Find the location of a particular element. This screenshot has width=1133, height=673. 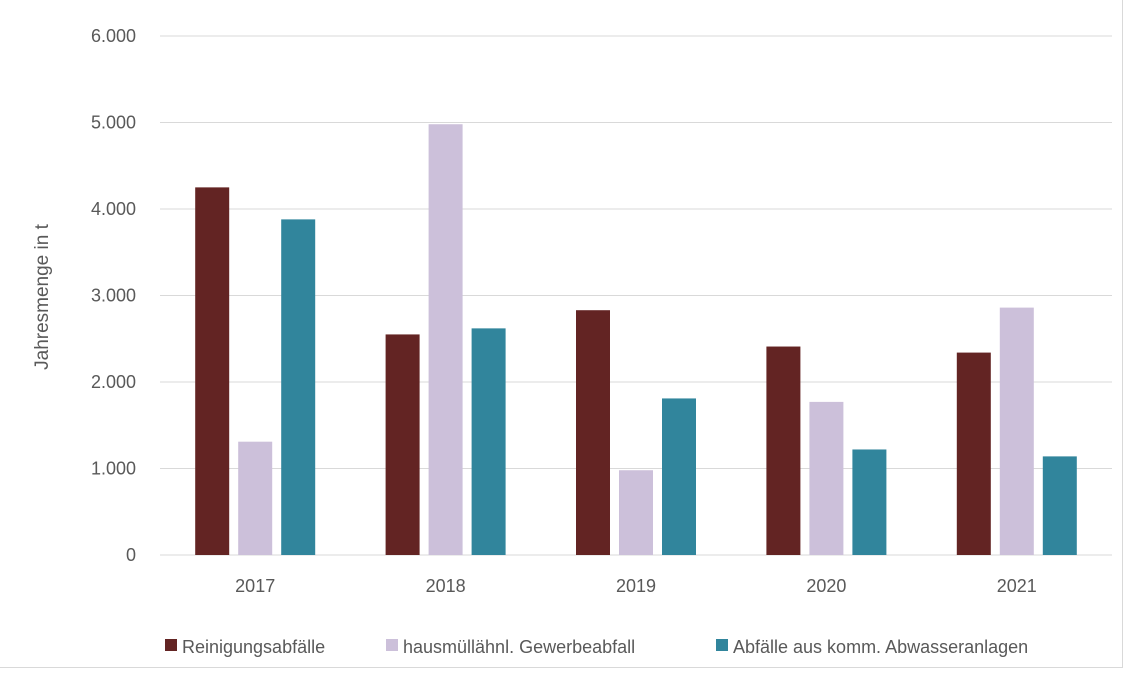

x-tick-label: 2019 is located at coordinates (636, 586).